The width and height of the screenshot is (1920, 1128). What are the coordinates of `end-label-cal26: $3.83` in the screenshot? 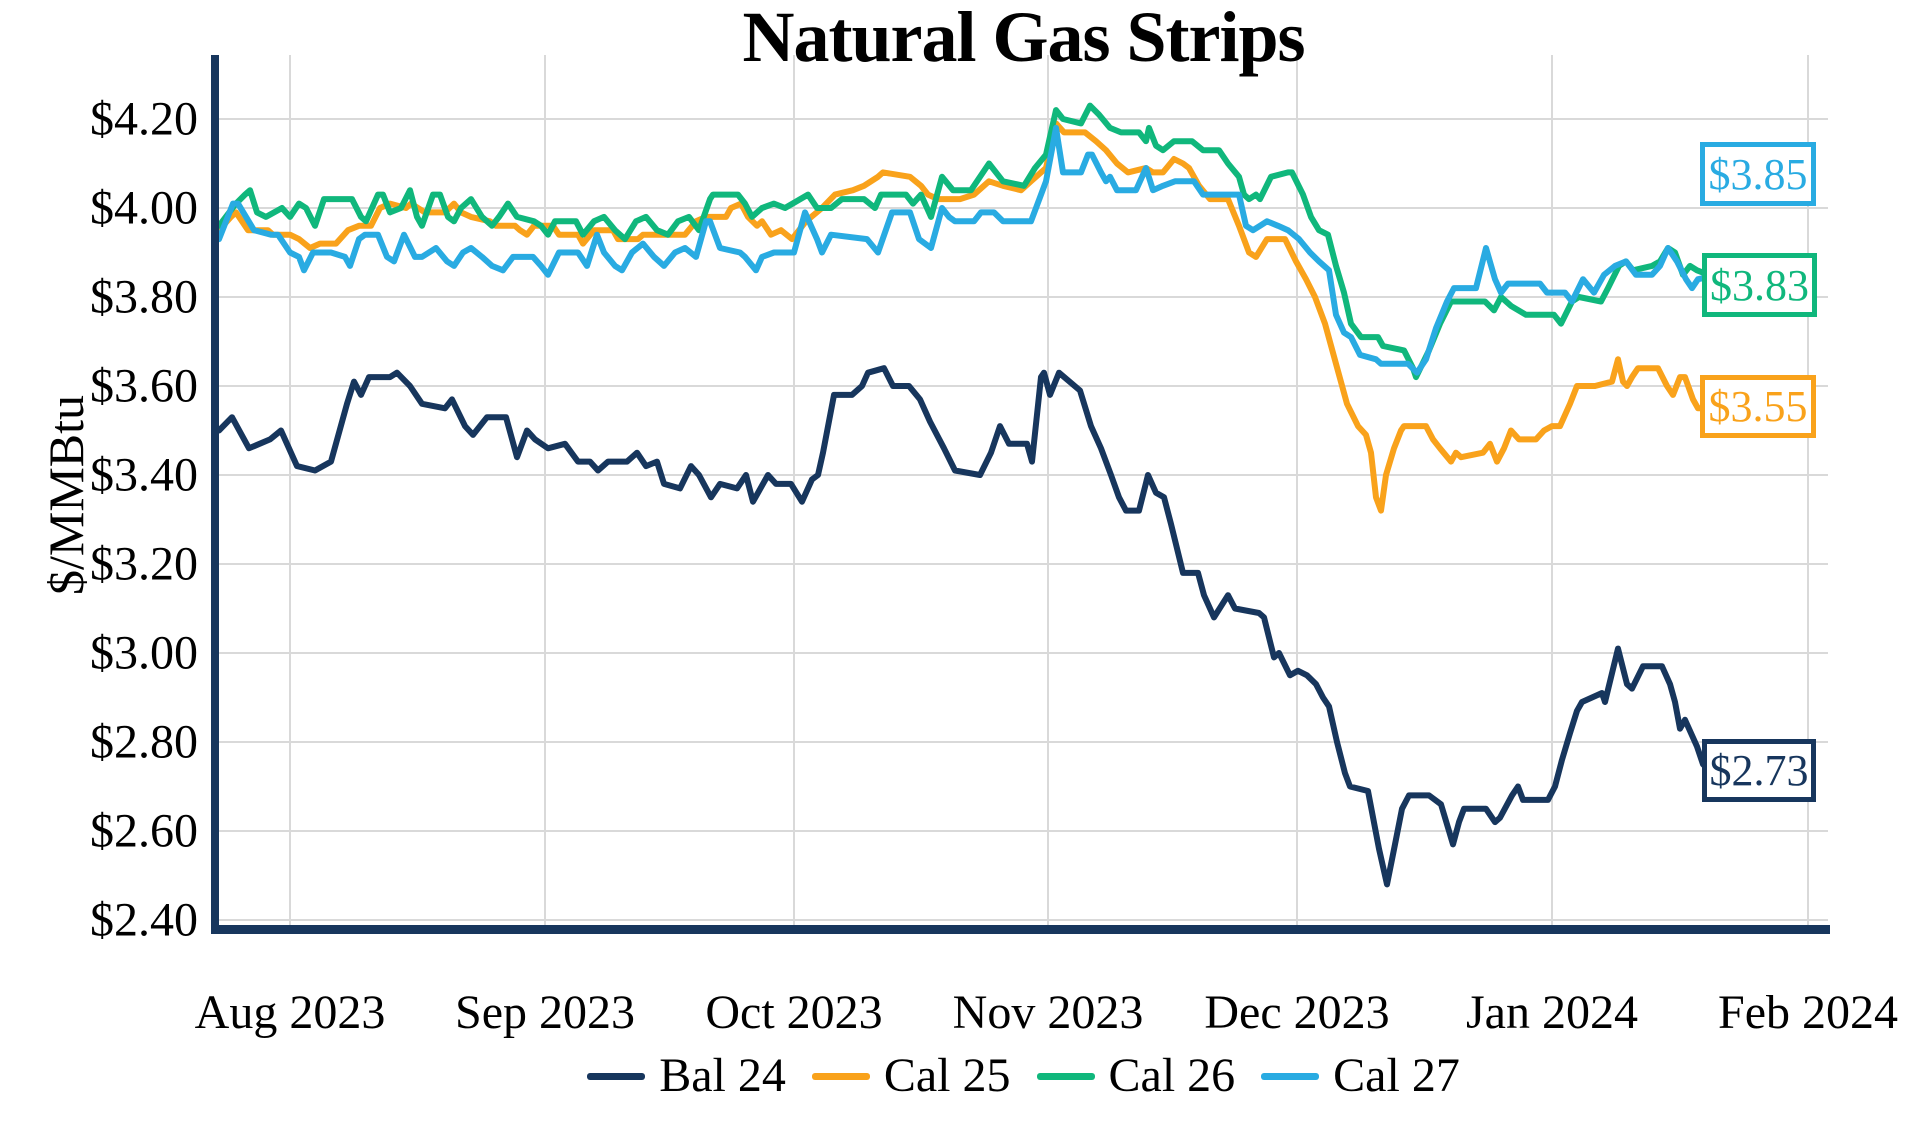 It's located at (1759, 285).